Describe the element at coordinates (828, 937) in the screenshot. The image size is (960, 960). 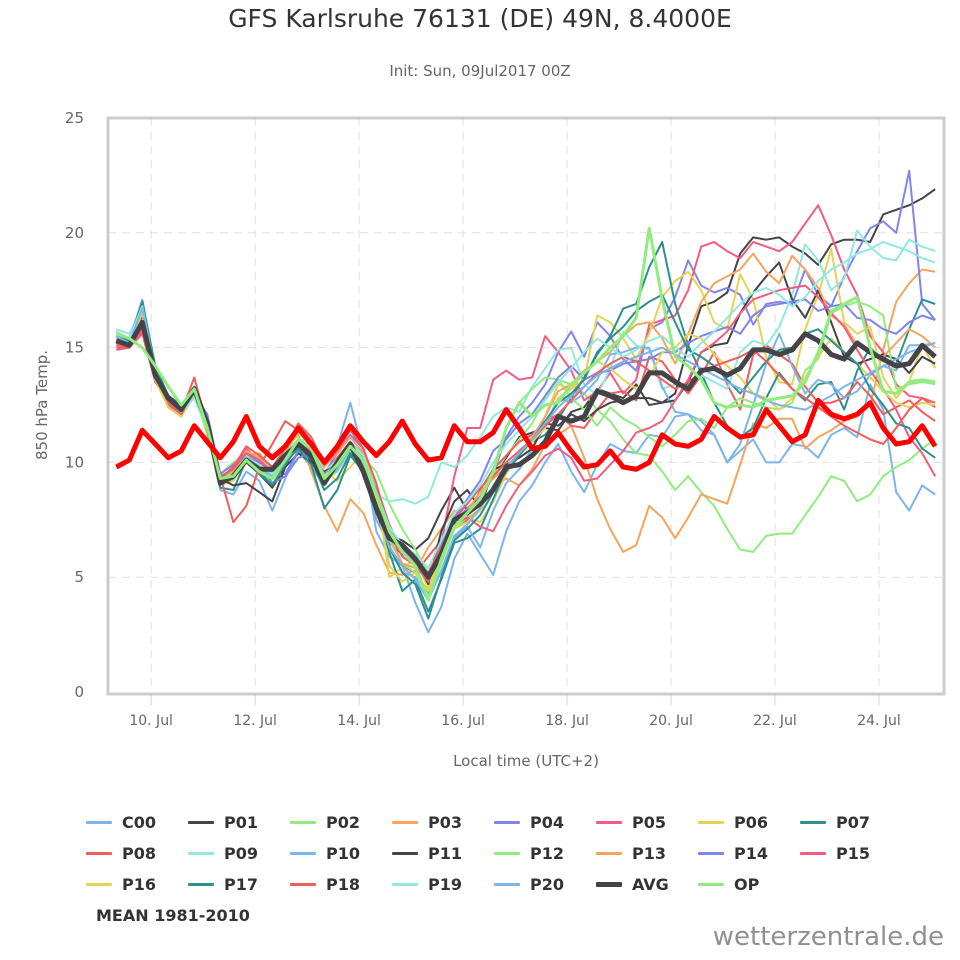
I see `credits-link: wetterzentrale.de` at that location.